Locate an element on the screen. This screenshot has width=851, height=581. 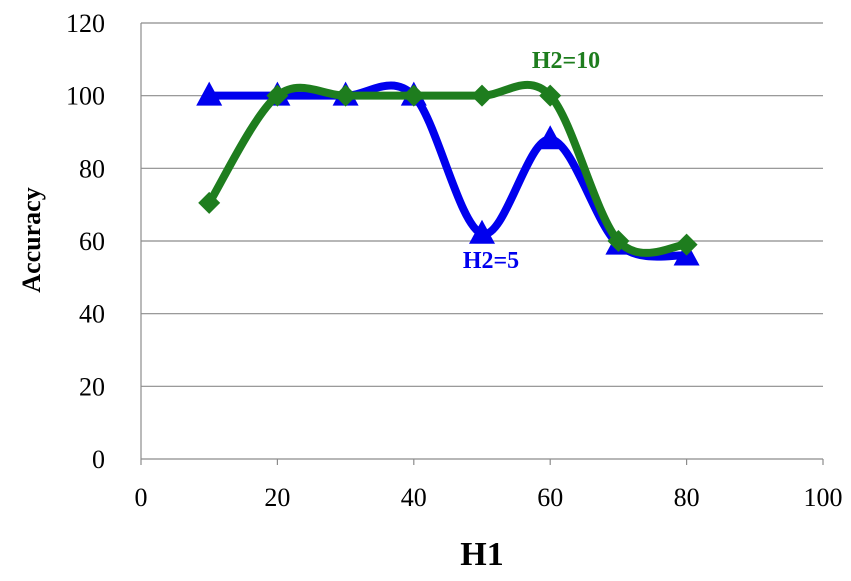
y-tick-120: 120 is located at coordinates (85, 23).